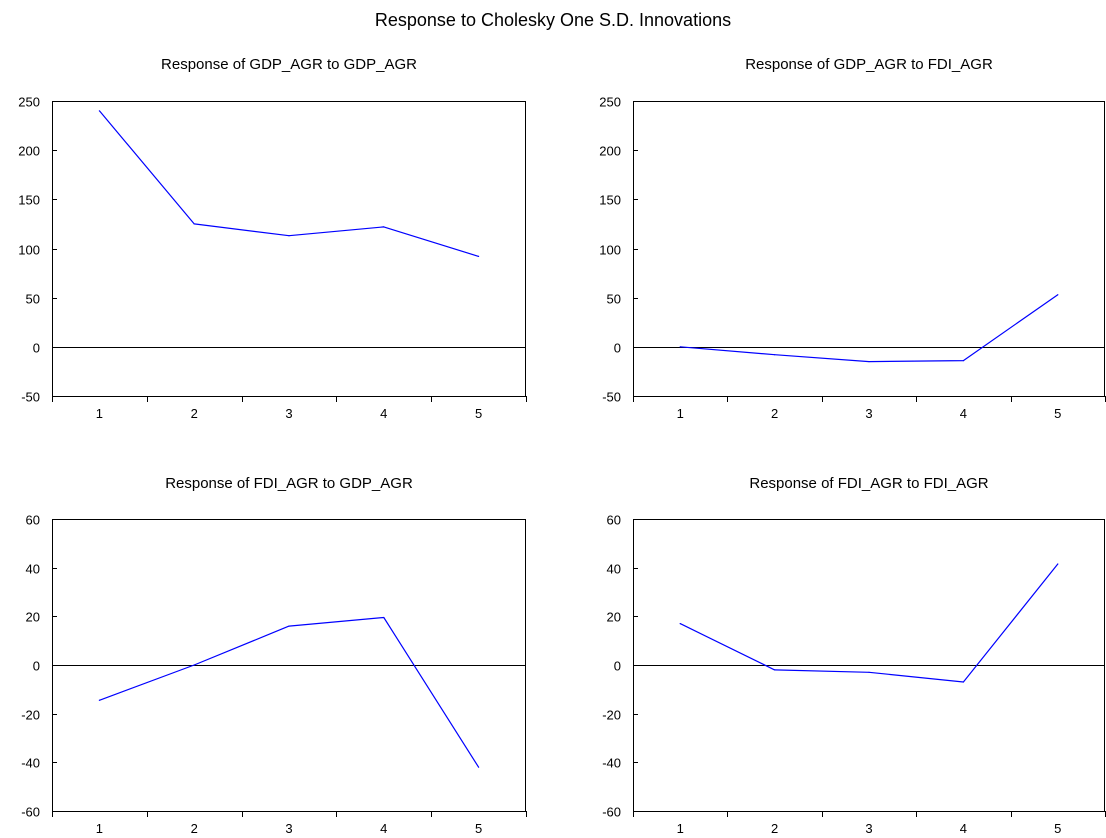 The image size is (1106, 838). Describe the element at coordinates (289, 483) in the screenshot. I see `panel-title: Response of FDI_AGR to GDP_AGR` at that location.